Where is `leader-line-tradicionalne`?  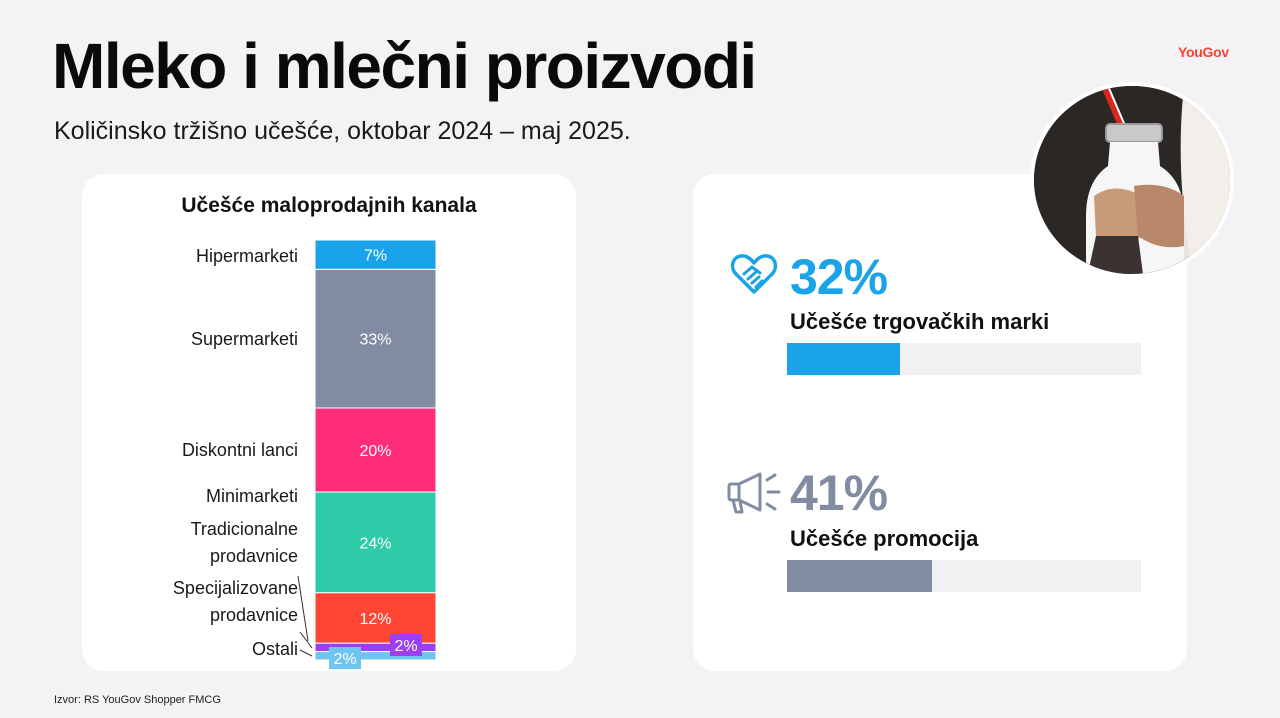
leader-line-tradicionalne is located at coordinates (303, 608).